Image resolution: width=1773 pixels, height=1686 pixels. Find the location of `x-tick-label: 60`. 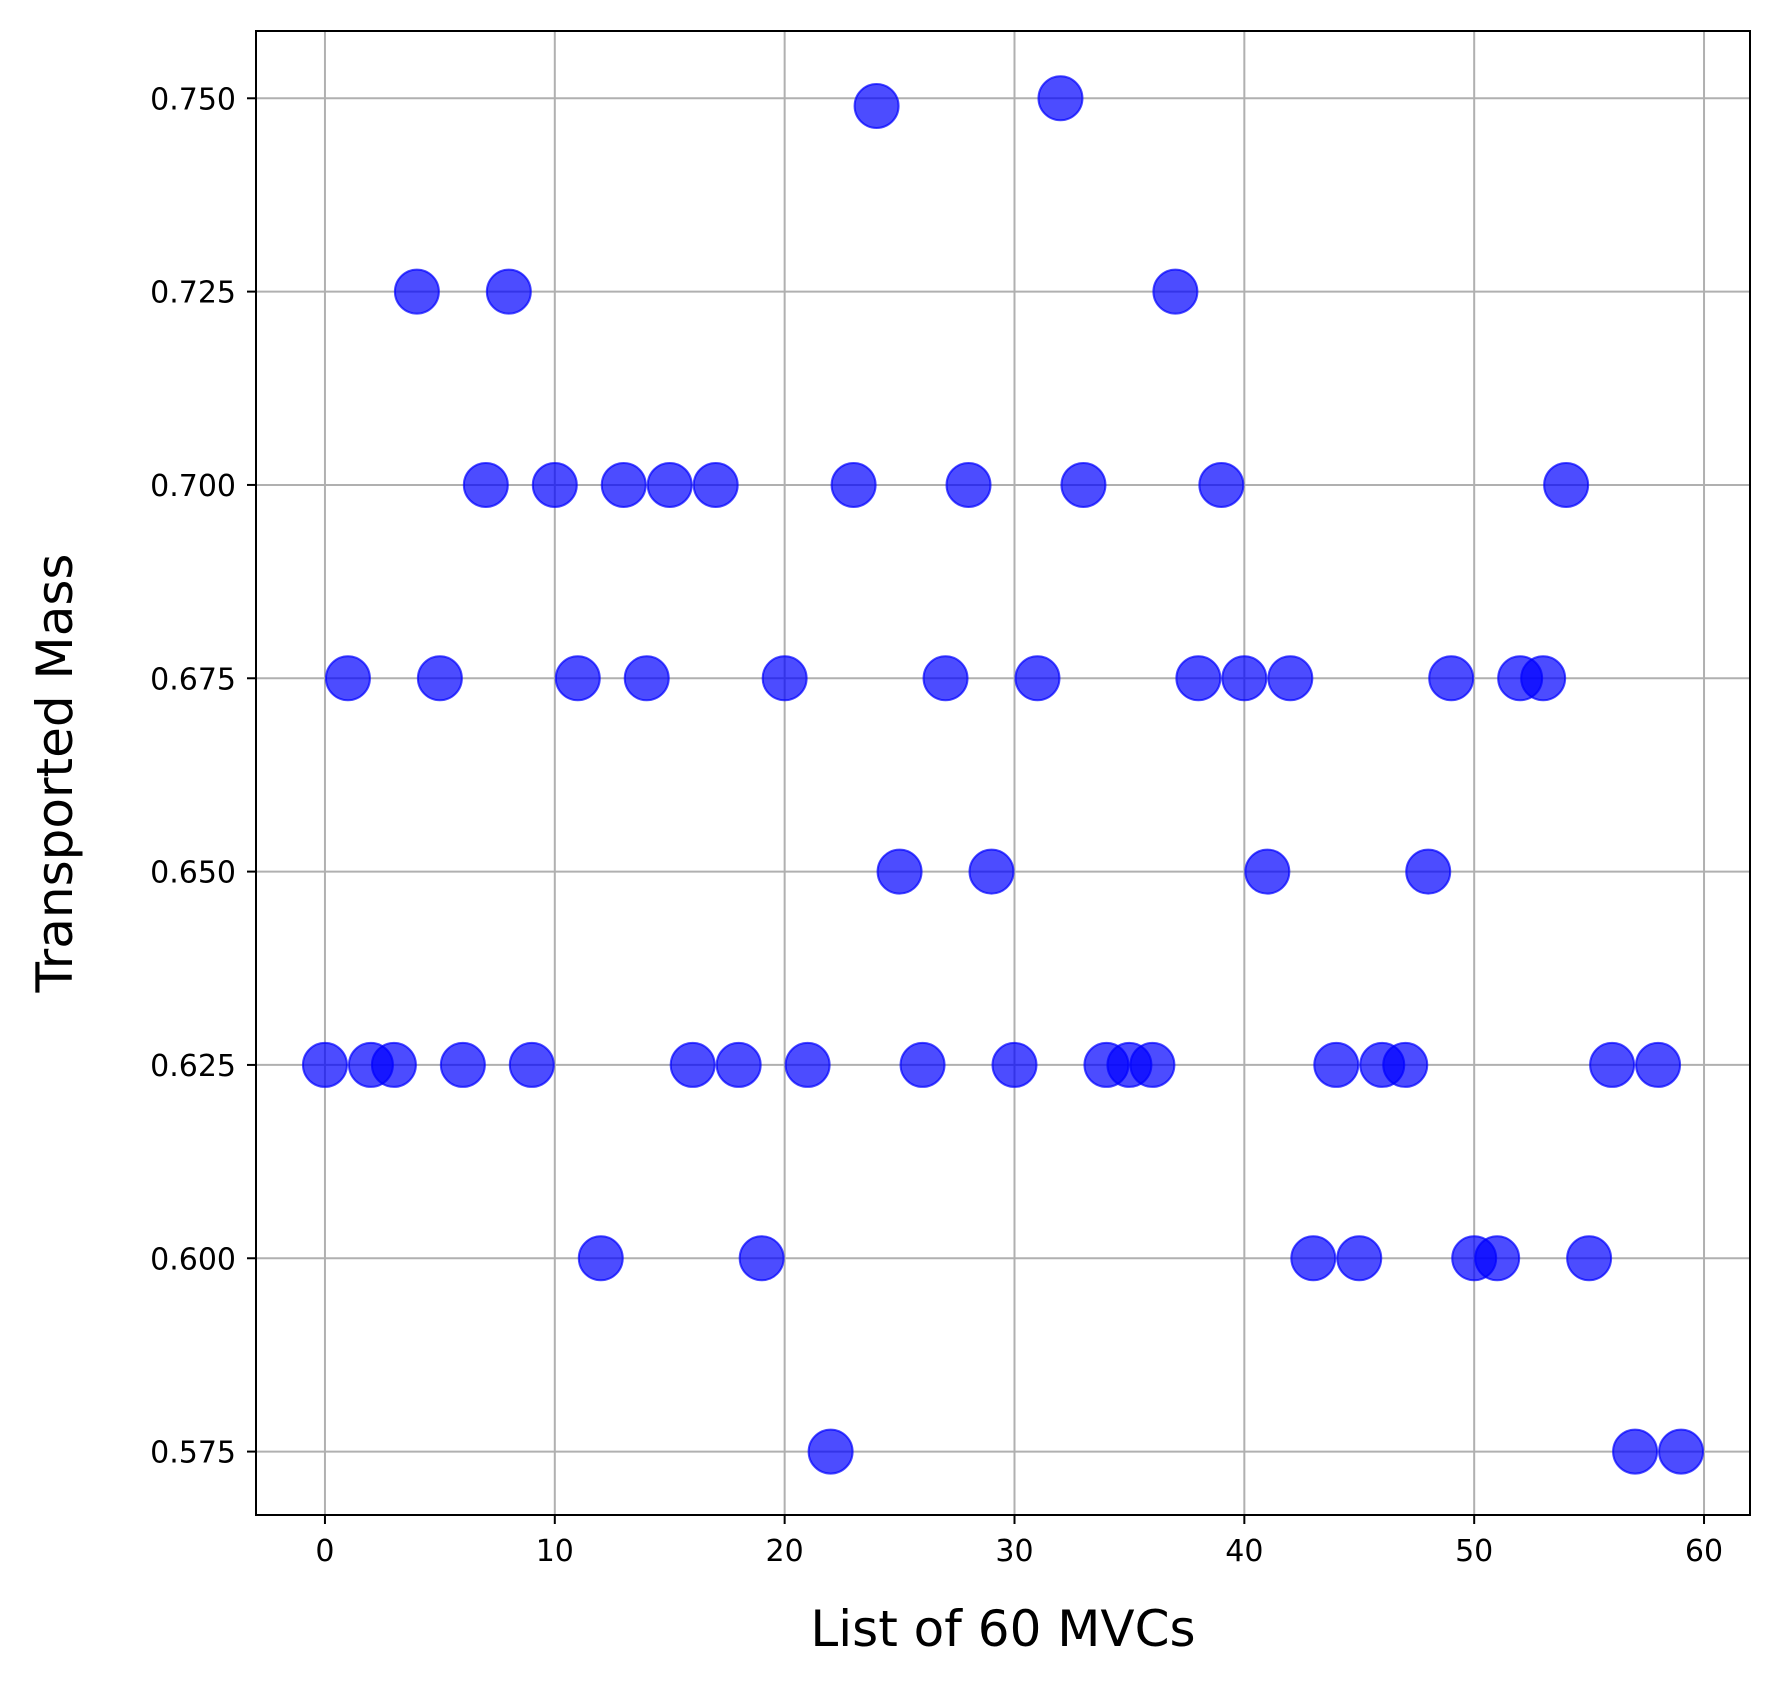

x-tick-label: 60 is located at coordinates (1704, 1551).